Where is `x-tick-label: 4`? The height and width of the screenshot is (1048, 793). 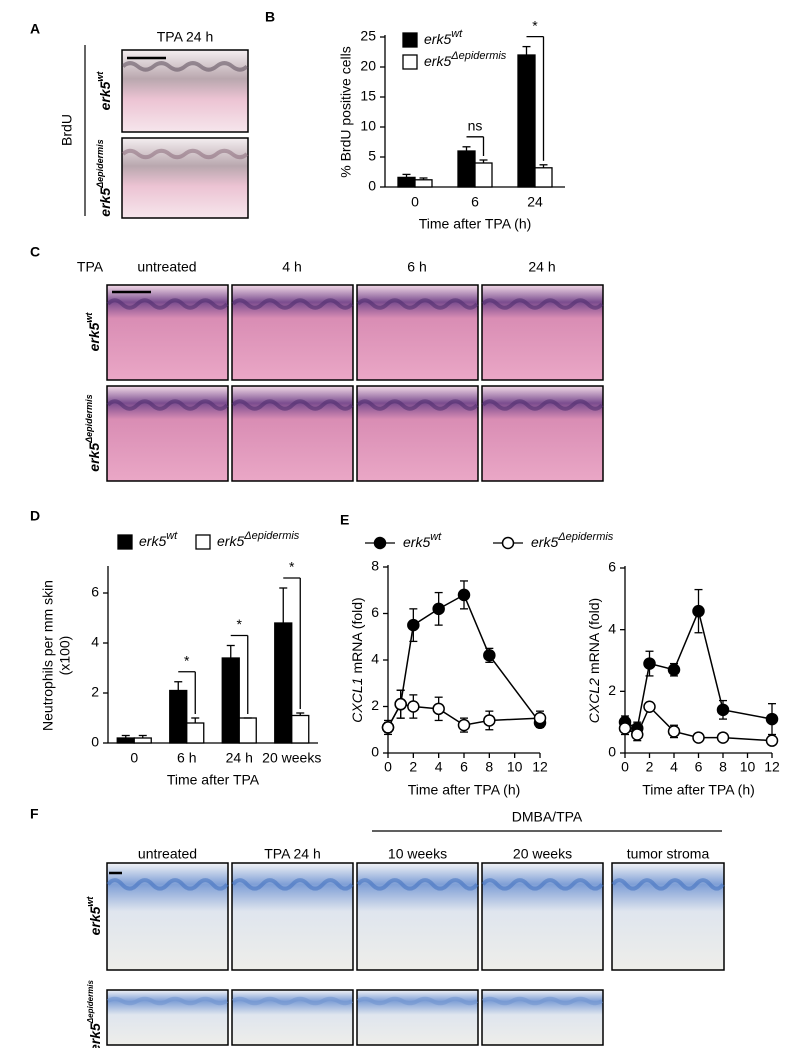
x-tick-label: 4 is located at coordinates (674, 767).